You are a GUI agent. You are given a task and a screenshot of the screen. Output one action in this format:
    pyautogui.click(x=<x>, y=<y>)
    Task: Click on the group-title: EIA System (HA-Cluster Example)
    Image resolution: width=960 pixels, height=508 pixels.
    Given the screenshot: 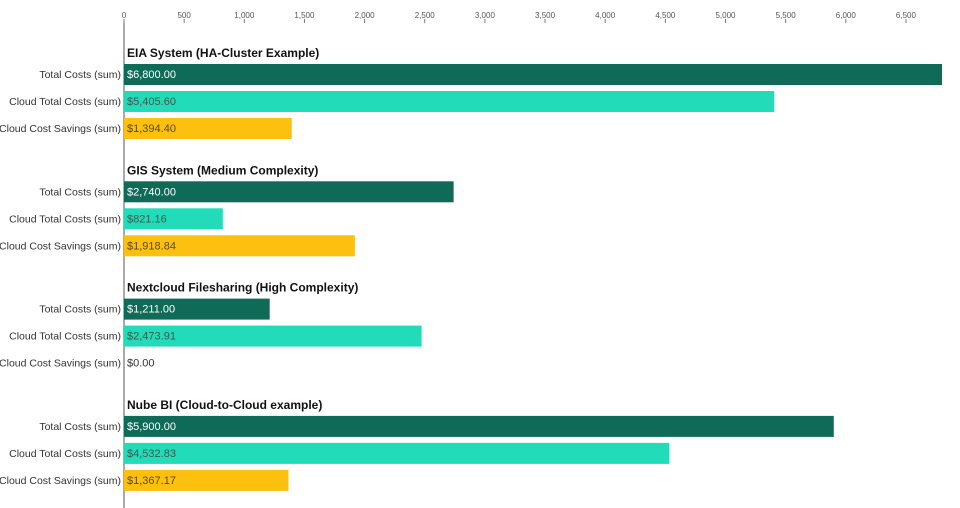 What is the action you would take?
    pyautogui.click(x=223, y=53)
    